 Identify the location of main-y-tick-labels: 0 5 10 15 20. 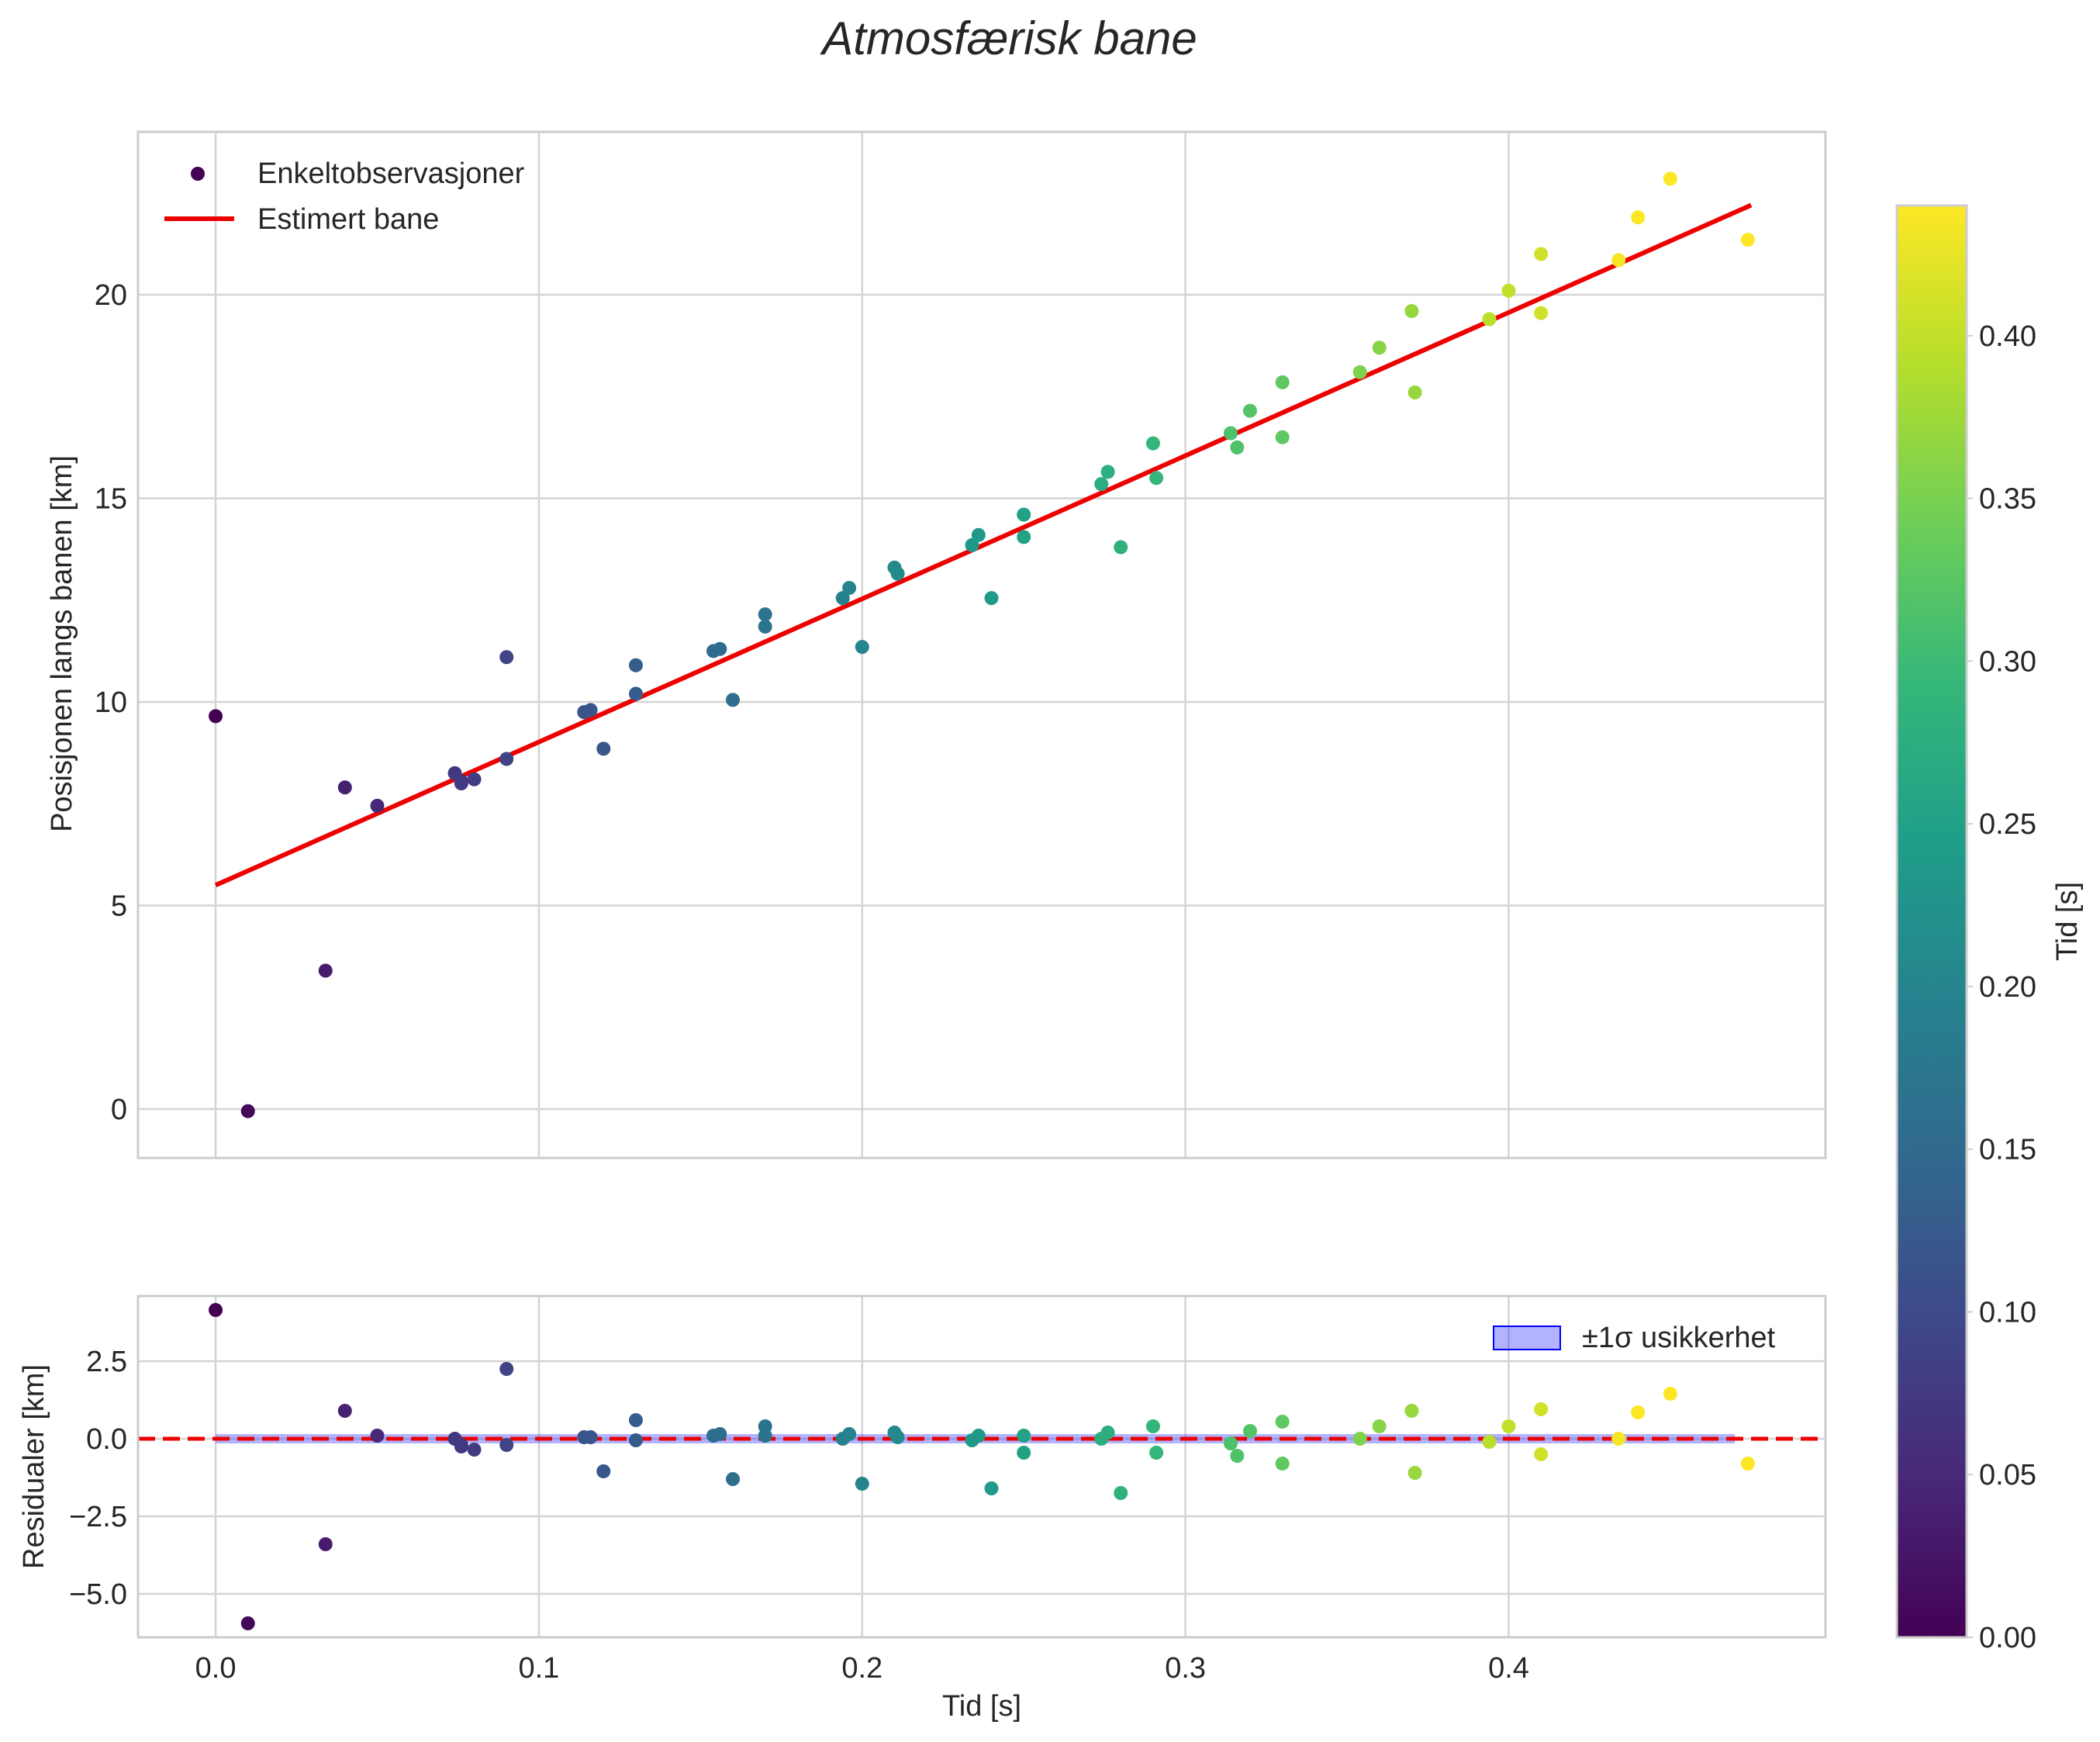
(111, 702).